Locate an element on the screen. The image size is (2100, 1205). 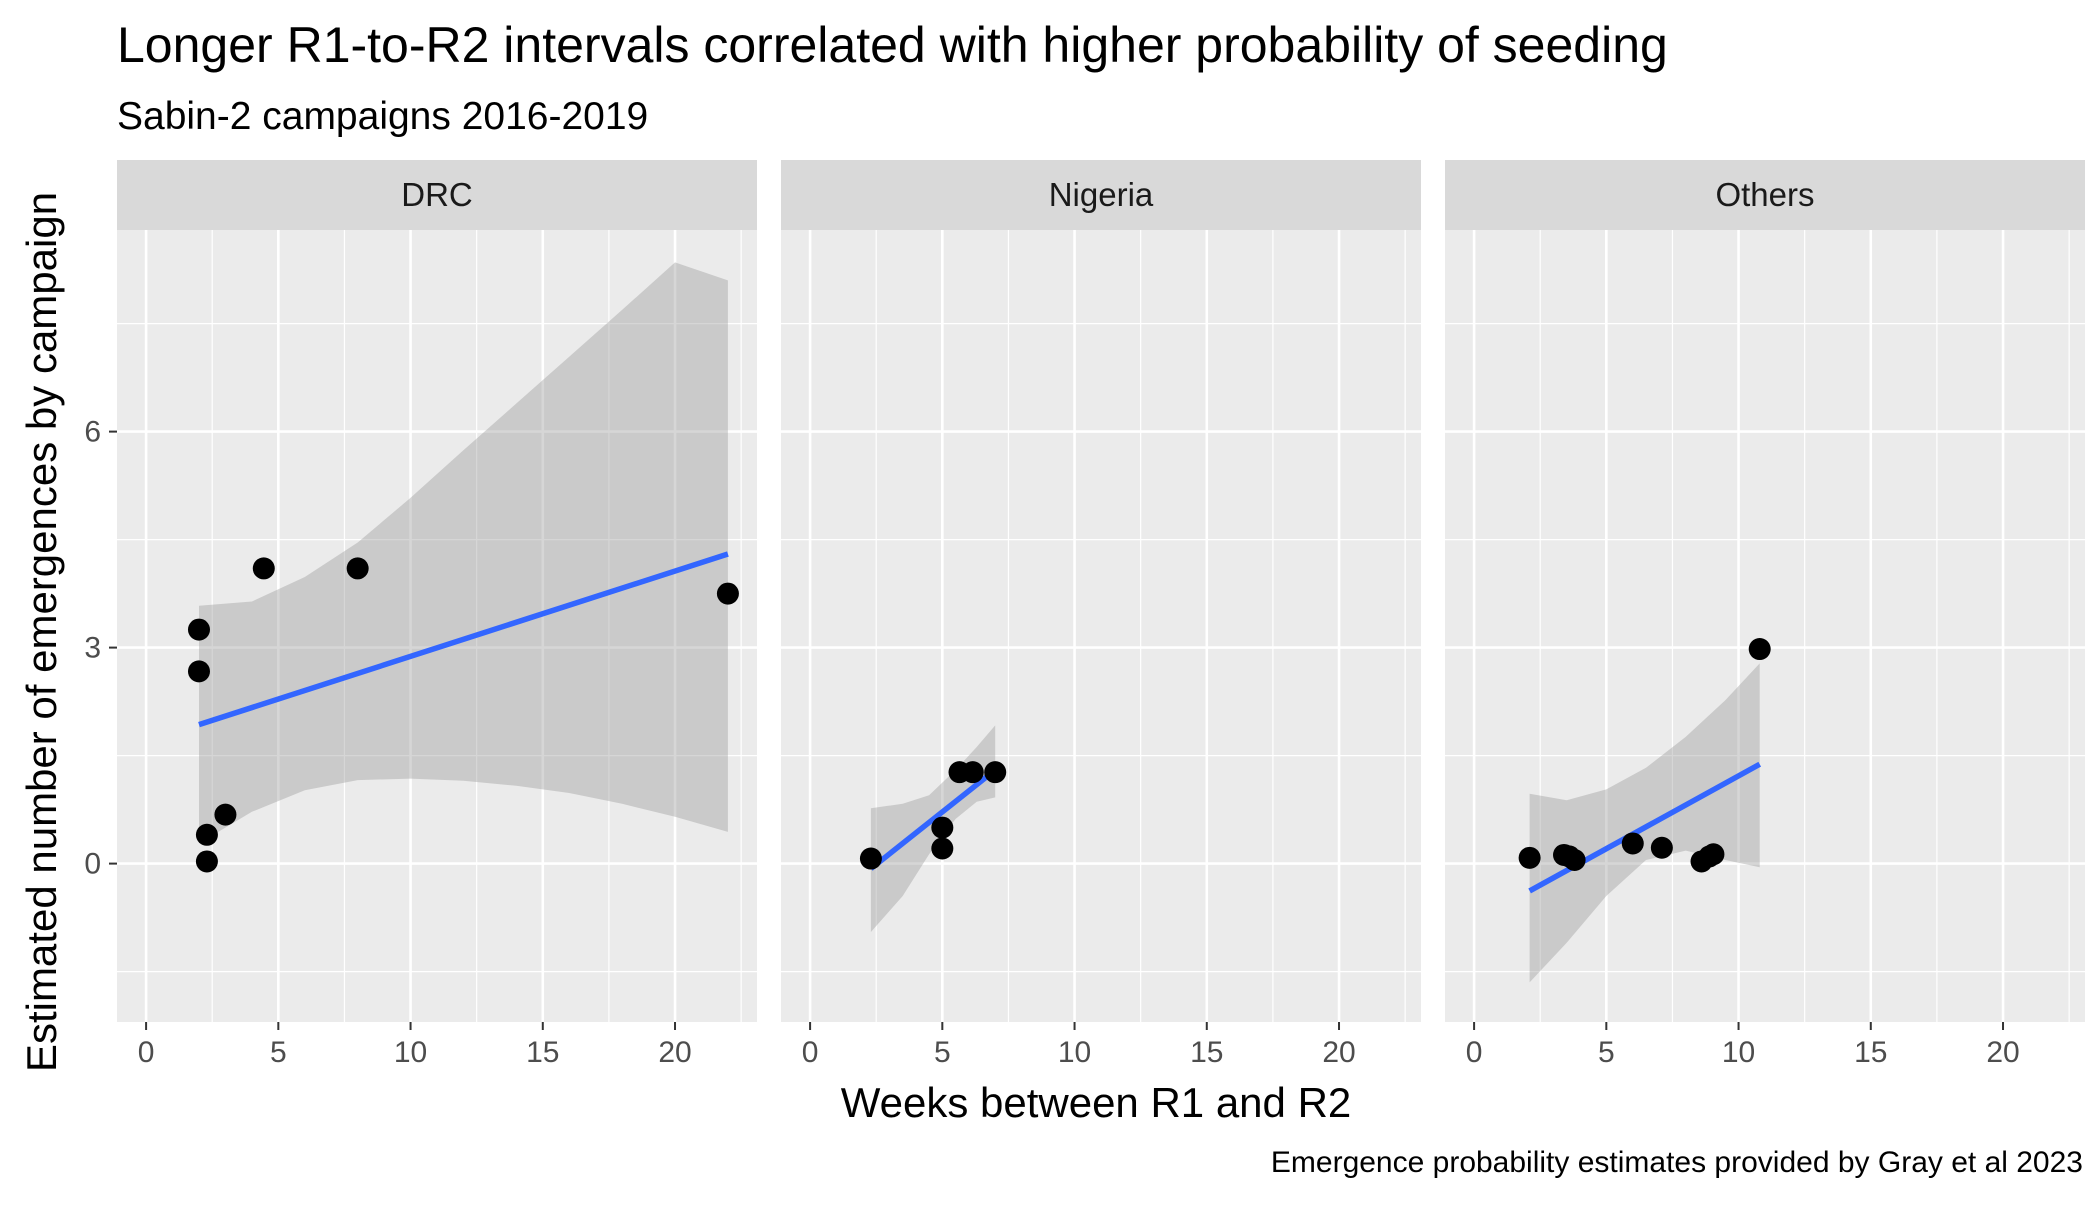
facet-strip-label: Others is located at coordinates (1764, 194).